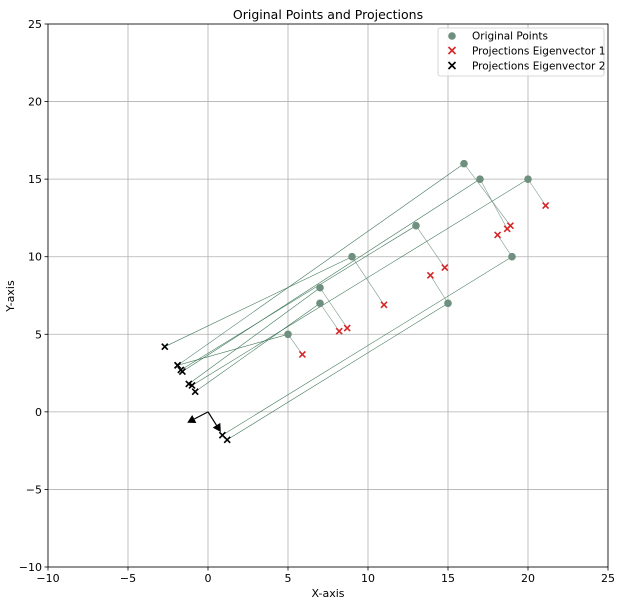 This screenshot has height=604, width=620. Describe the element at coordinates (448, 578) in the screenshot. I see `x-tick-label: 15` at that location.